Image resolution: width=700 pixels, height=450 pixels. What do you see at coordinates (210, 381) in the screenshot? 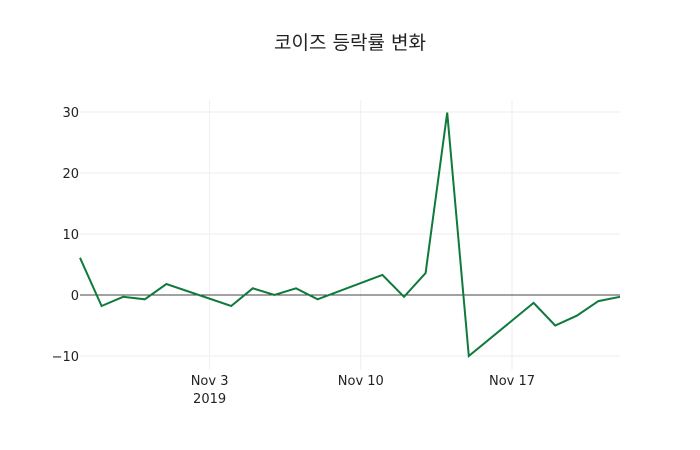
I see `x-tick-label: Nov 3` at bounding box center [210, 381].